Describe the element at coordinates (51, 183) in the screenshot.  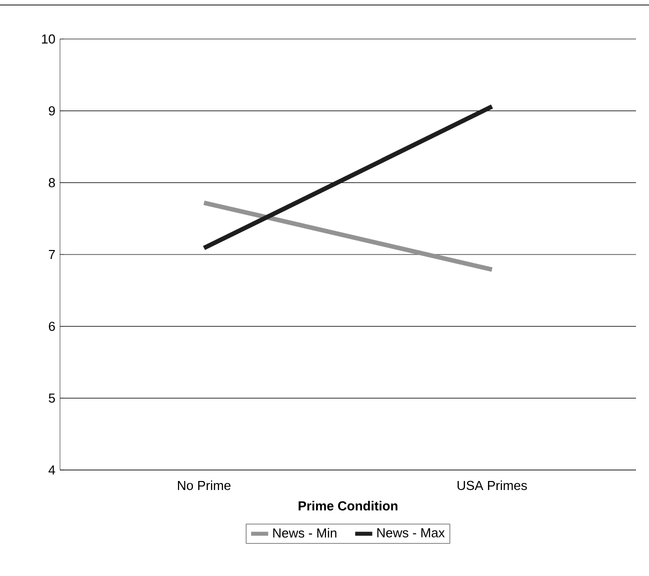
I see `y-tick-label: 8` at that location.